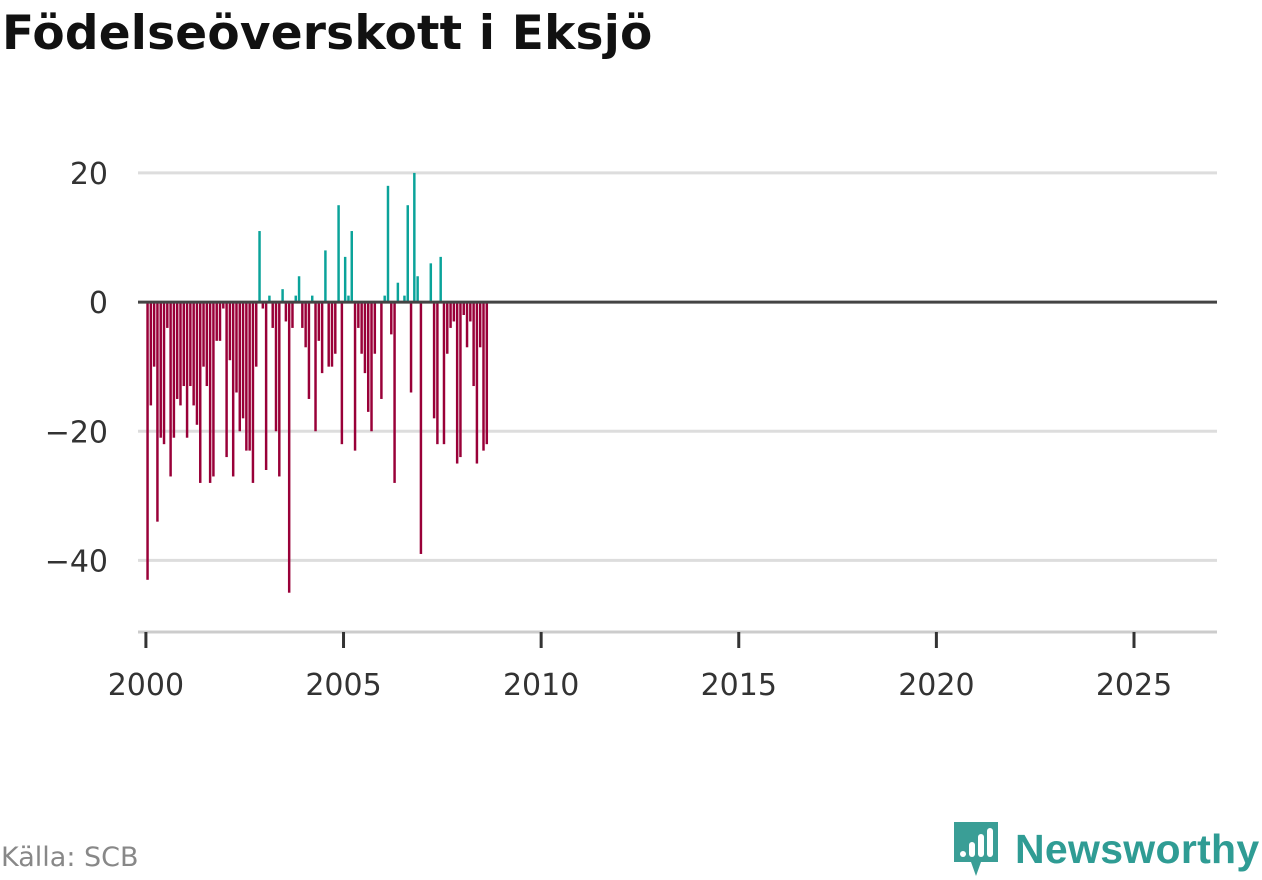 Image resolution: width=1262 pixels, height=880 pixels. Describe the element at coordinates (89, 174) in the screenshot. I see `y-tick-label: 20` at that location.